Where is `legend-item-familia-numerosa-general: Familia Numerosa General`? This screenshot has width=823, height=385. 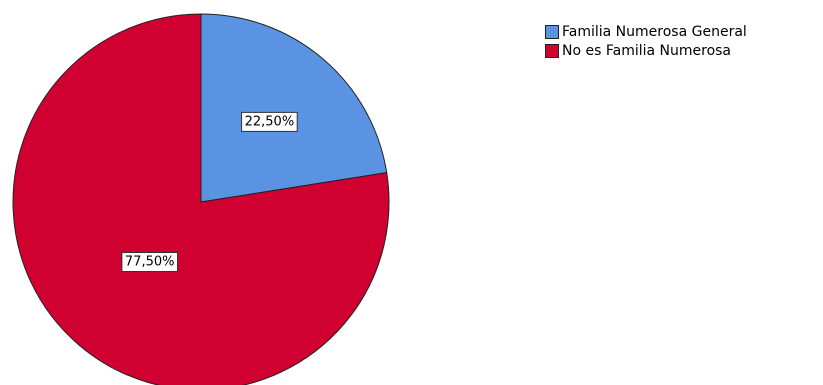 legend-item-familia-numerosa-general: Familia Numerosa General is located at coordinates (646, 31).